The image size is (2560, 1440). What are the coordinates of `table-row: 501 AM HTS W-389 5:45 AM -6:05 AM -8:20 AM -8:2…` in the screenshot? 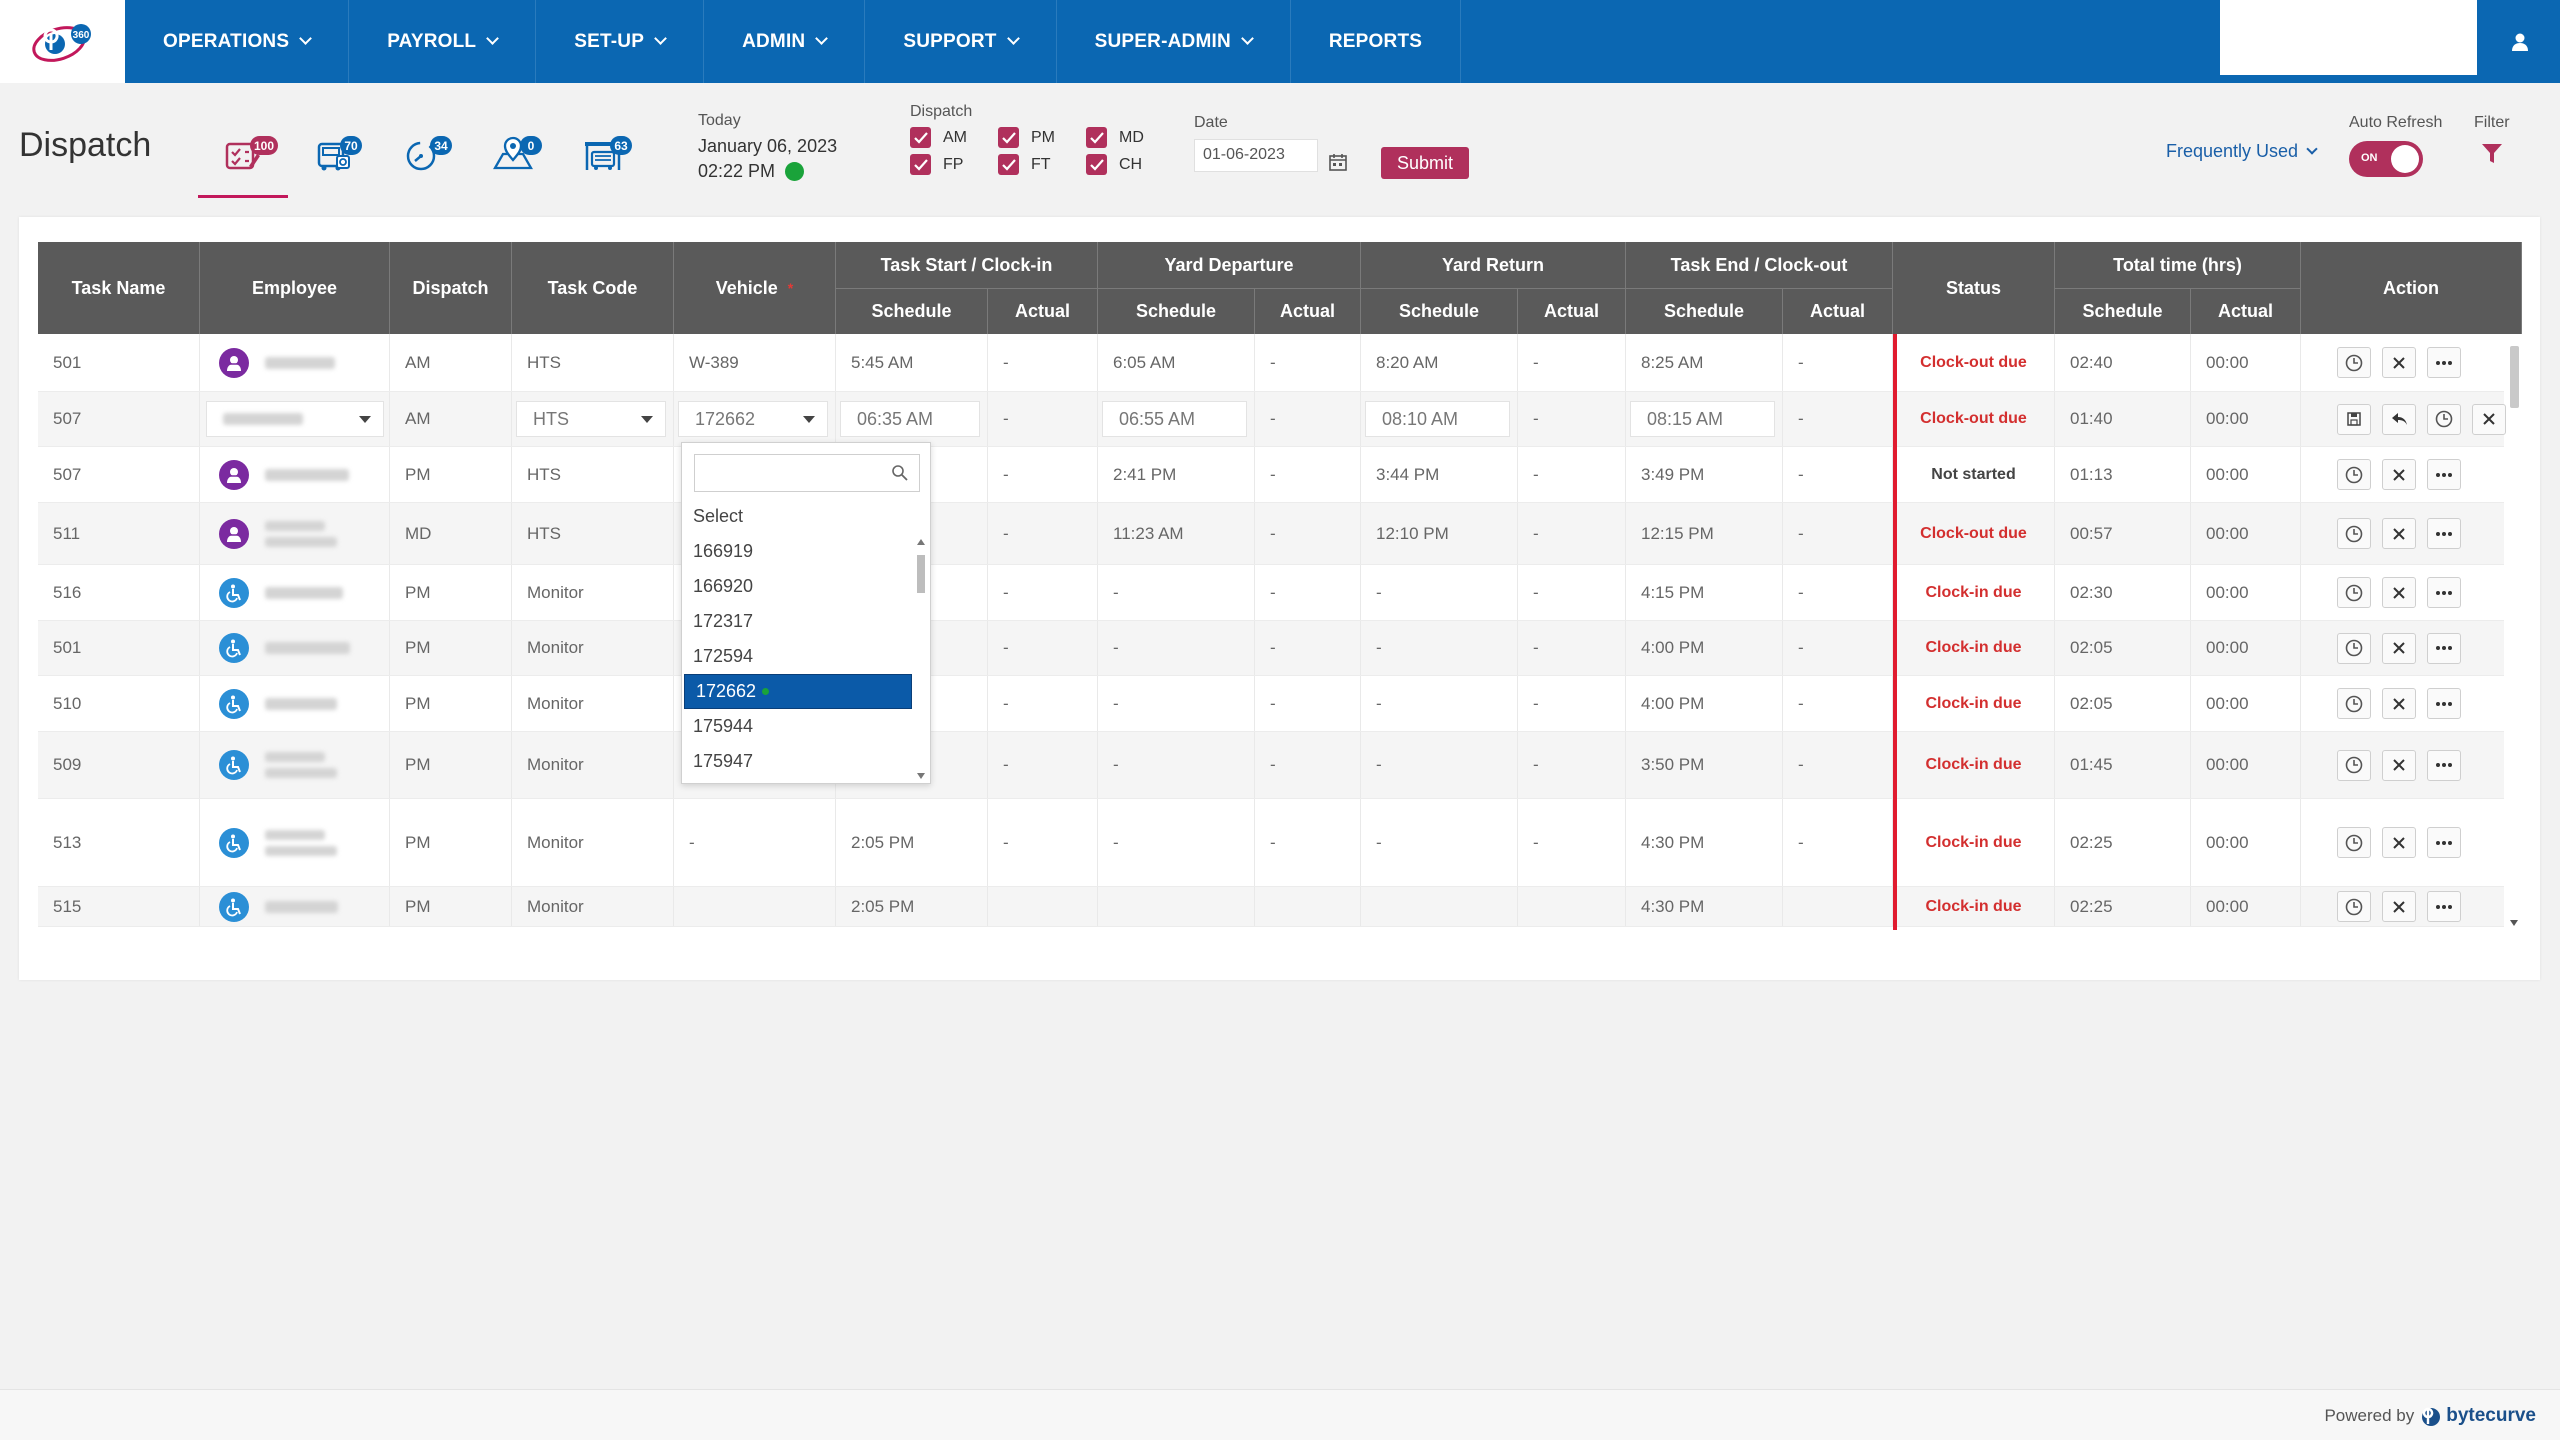 It's located at (1271, 363).